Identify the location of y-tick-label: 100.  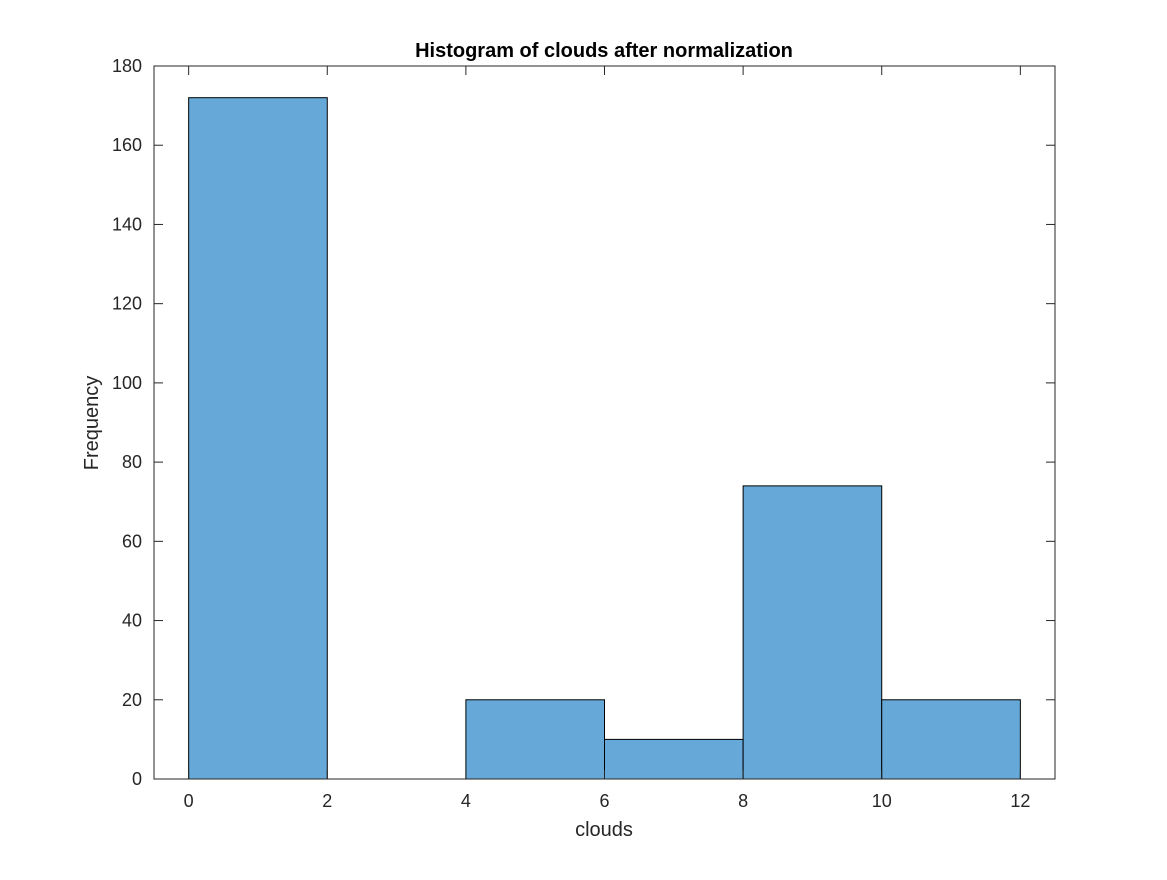
(127, 383).